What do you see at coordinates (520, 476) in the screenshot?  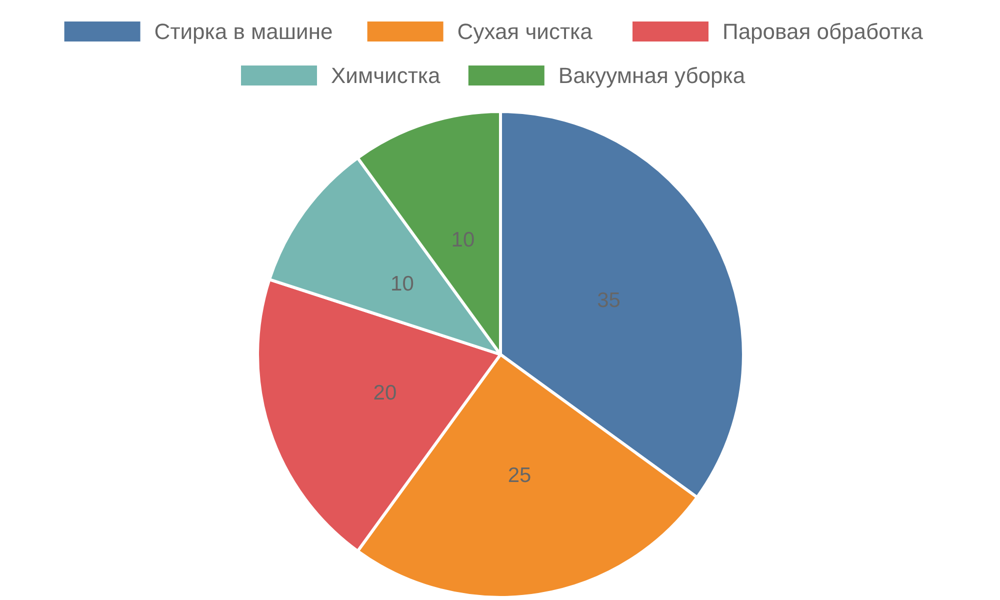 I see `data-label: 25` at bounding box center [520, 476].